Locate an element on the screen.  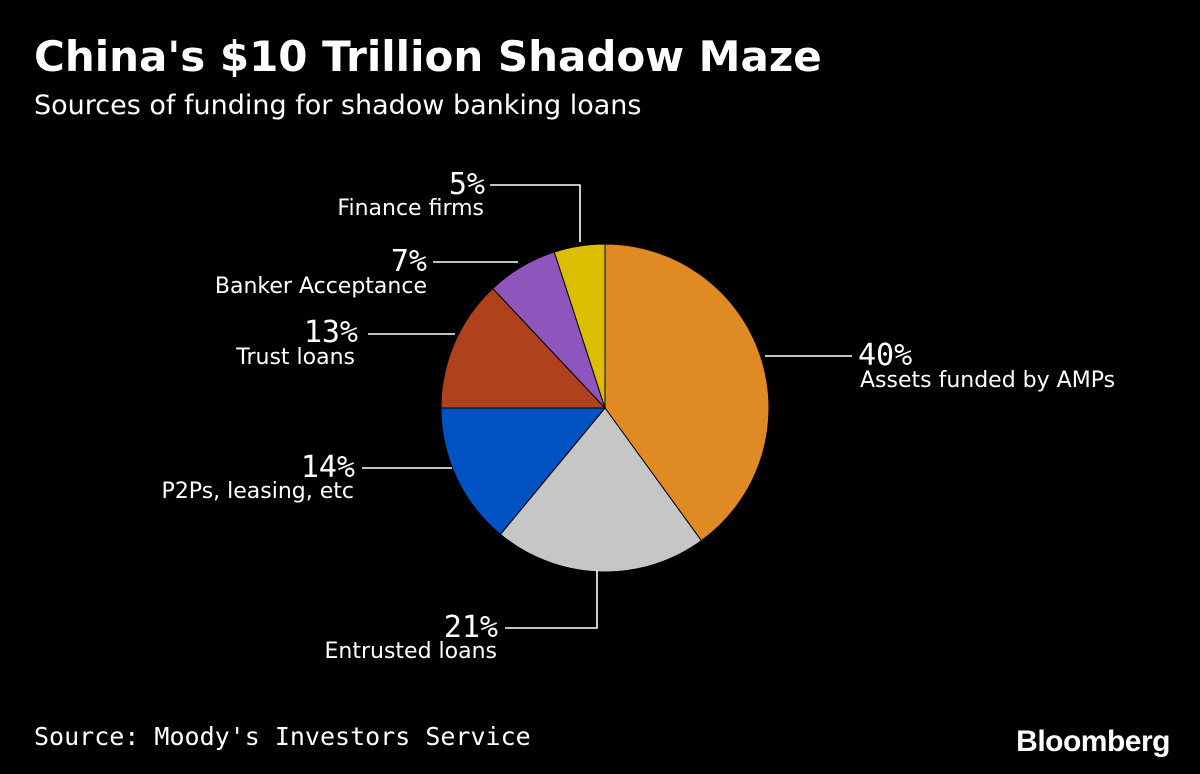
source-note: Source: Moody's Investors Service is located at coordinates (282, 736).